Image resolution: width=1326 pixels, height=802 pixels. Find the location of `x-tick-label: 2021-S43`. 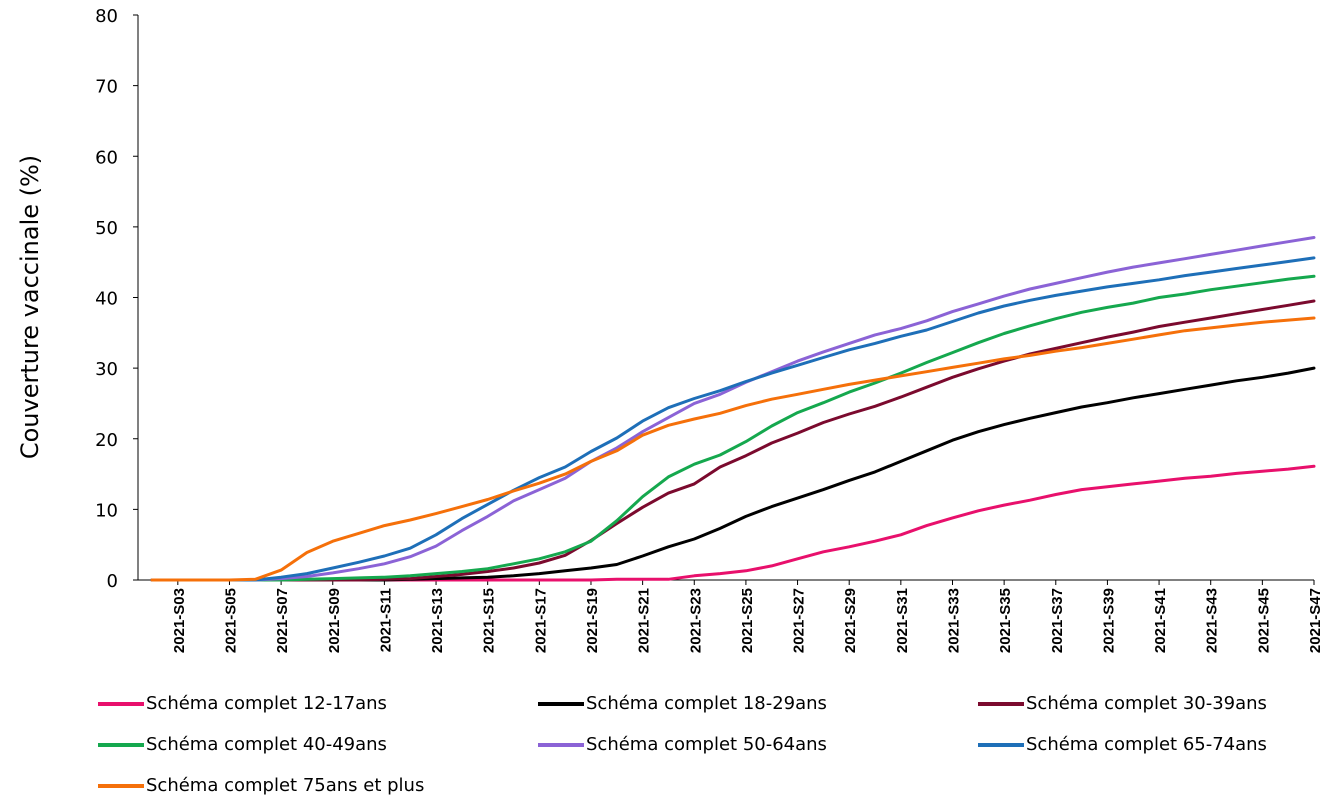

x-tick-label: 2021-S43 is located at coordinates (1212, 620).